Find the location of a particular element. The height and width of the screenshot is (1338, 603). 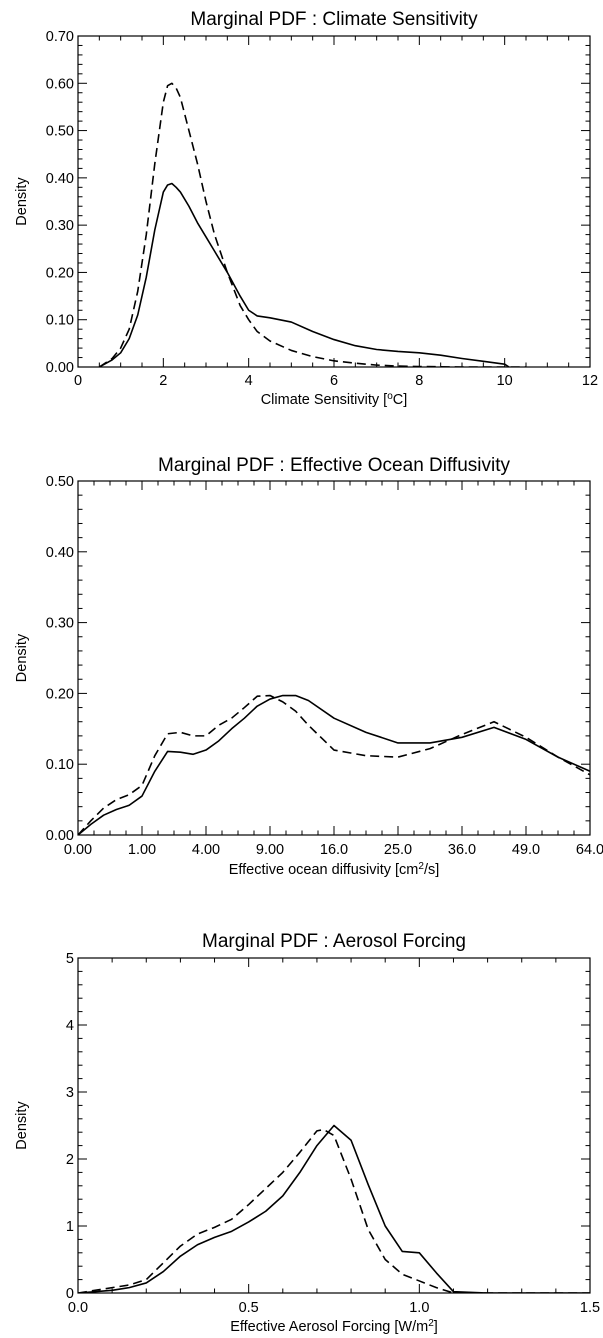

x-tick-label: 0.00 is located at coordinates (78, 850).